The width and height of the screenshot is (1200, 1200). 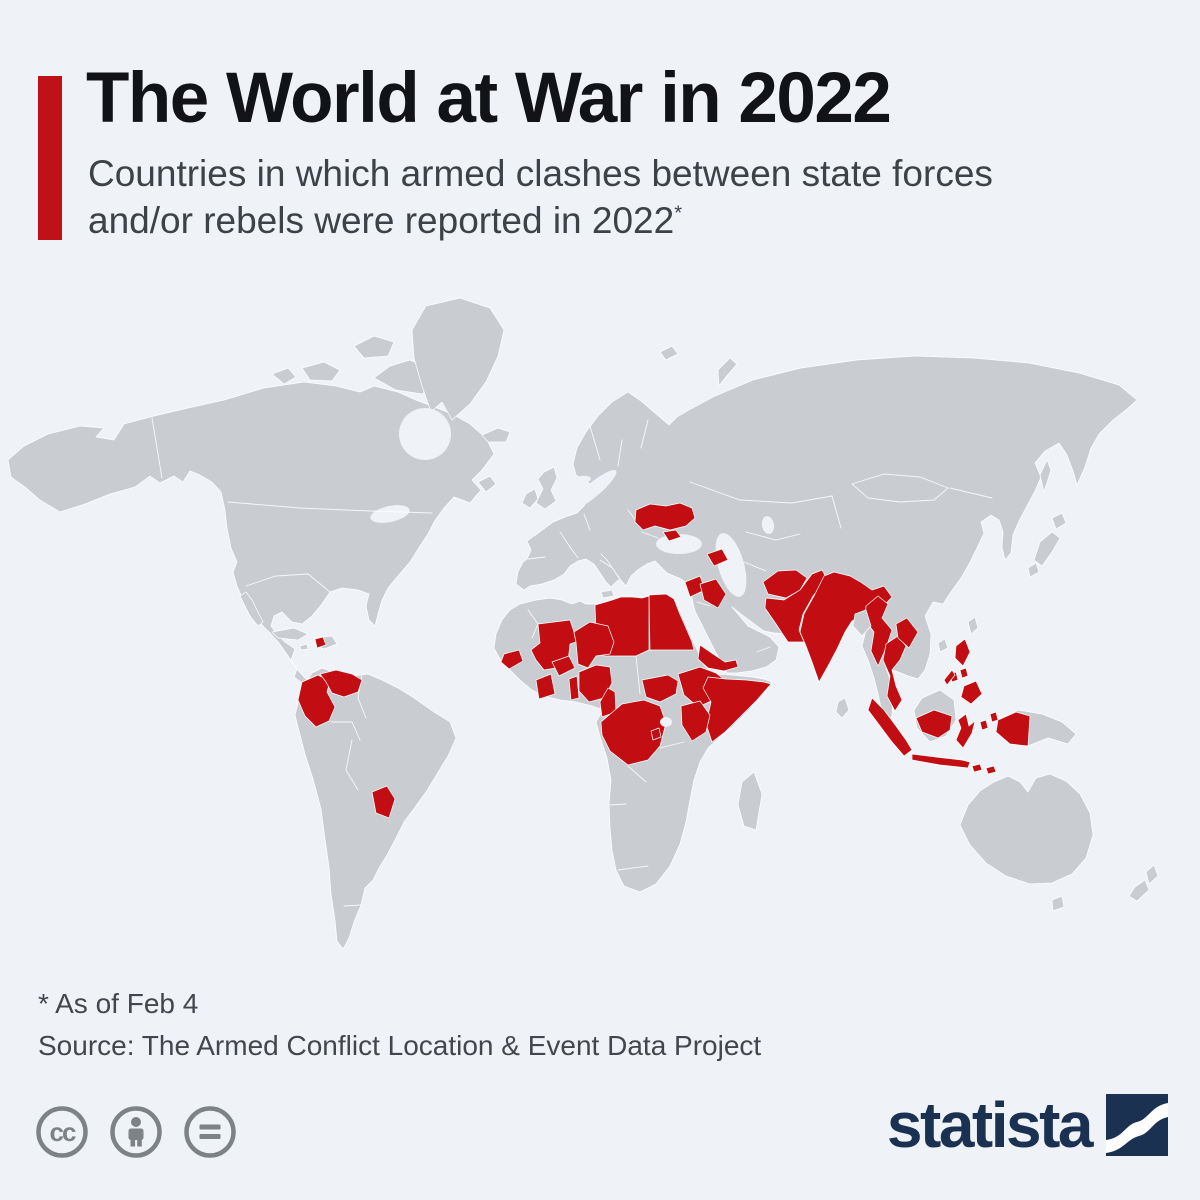 I want to click on footnote-marker: *, so click(x=678, y=214).